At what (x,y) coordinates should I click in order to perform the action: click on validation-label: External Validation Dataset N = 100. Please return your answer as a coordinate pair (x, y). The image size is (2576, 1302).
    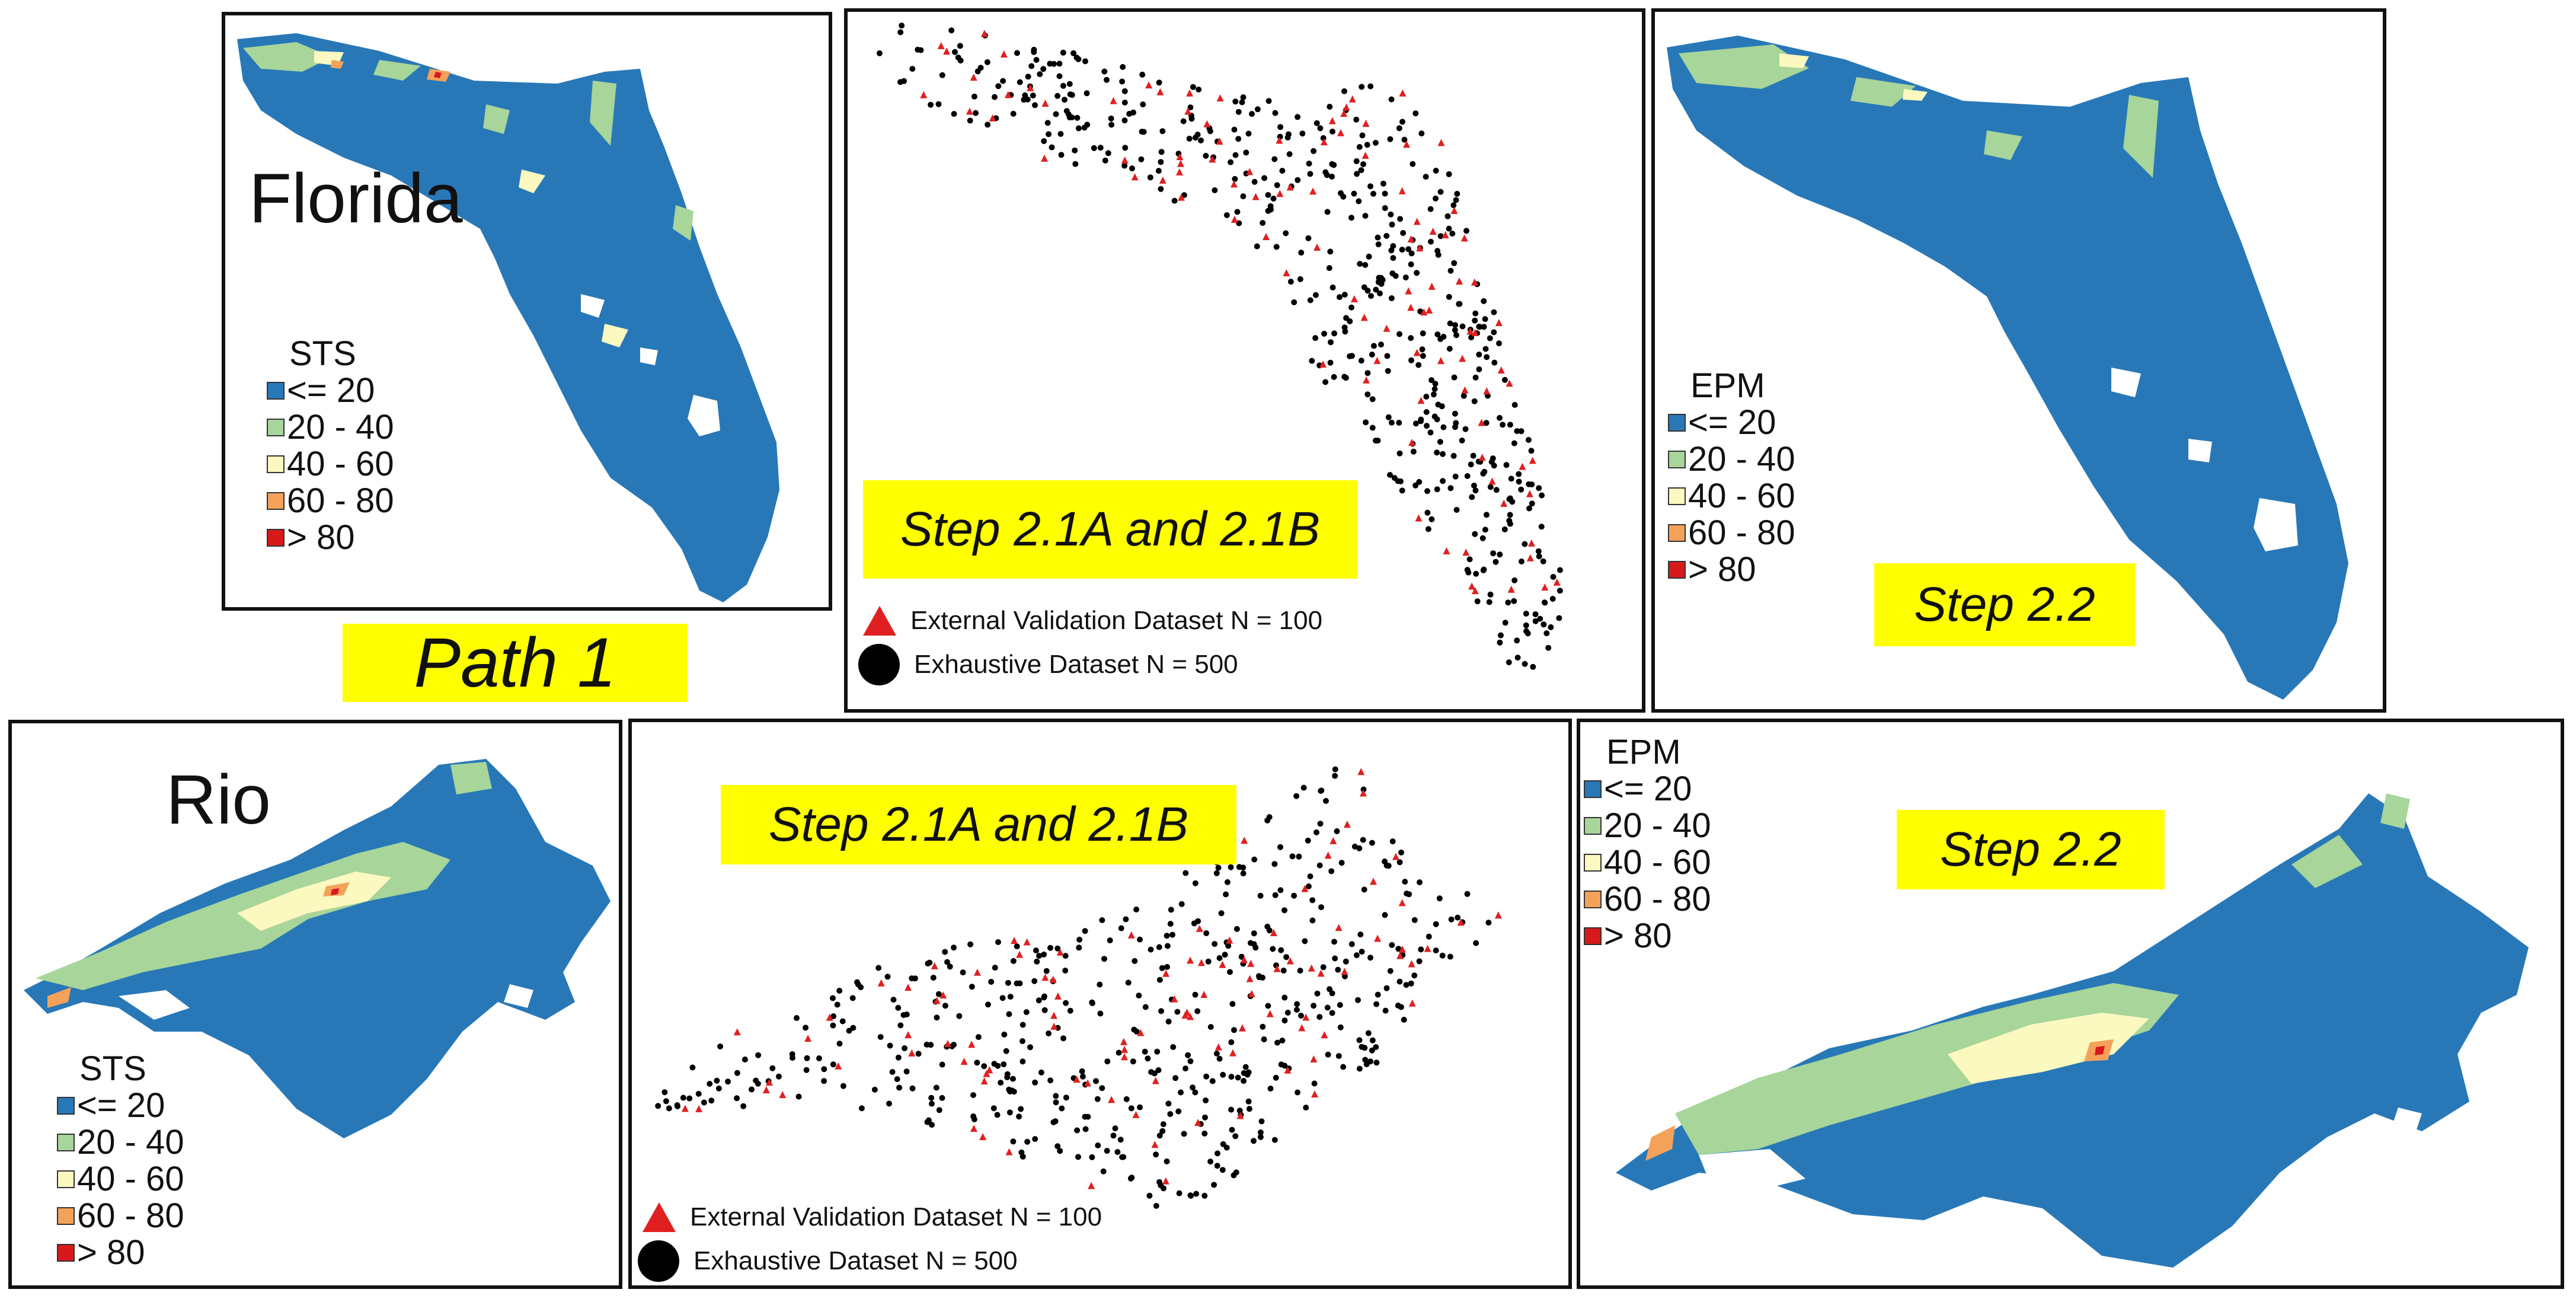
    Looking at the image, I should click on (1116, 620).